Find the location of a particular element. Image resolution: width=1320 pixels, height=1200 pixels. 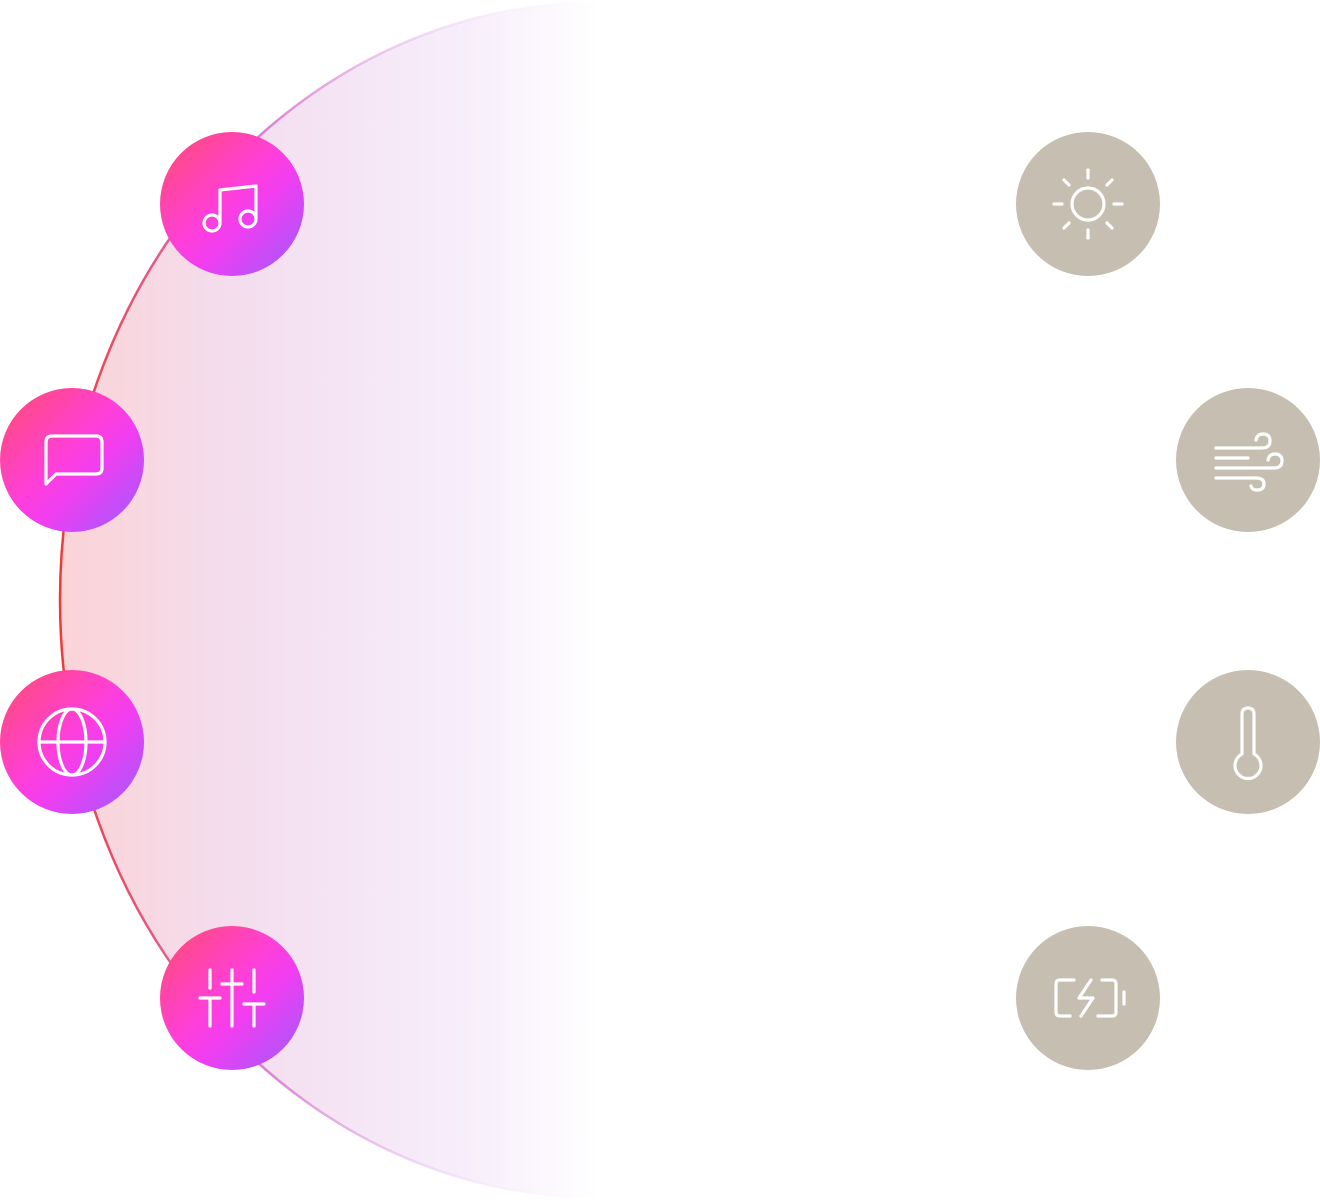

fan-button is located at coordinates (1248, 460).